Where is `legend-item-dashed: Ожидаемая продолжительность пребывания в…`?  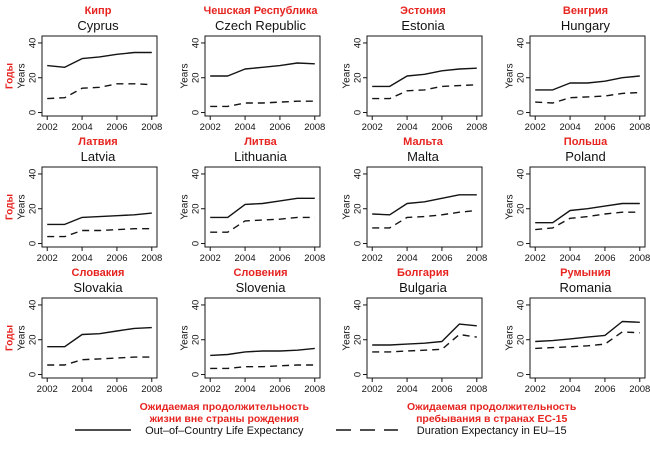
legend-item-dashed: Ожидаемая продолжительность пребывания в… is located at coordinates (455, 419).